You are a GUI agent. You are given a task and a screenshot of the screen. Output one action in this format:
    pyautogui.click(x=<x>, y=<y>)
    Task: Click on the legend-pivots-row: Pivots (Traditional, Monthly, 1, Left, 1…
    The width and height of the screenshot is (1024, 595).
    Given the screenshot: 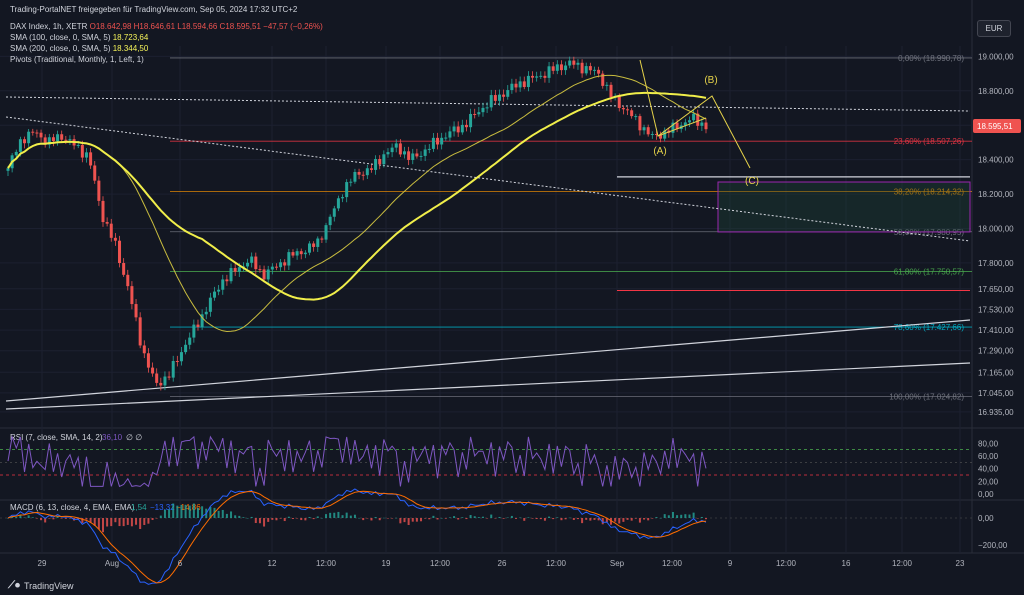 What is the action you would take?
    pyautogui.click(x=77, y=59)
    